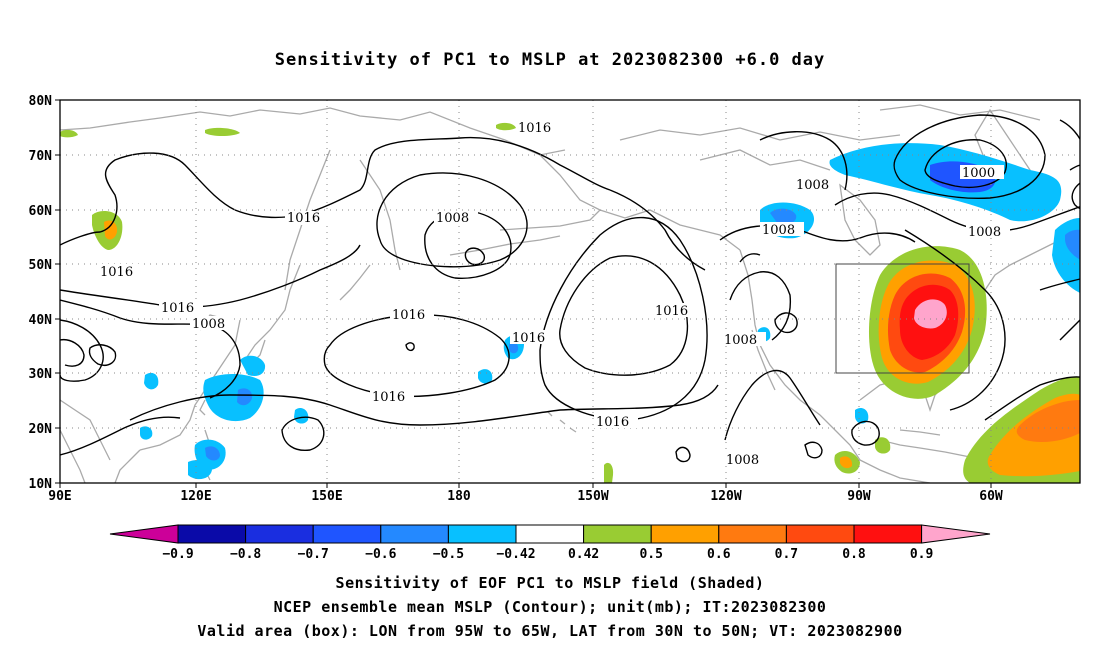  What do you see at coordinates (41, 320) in the screenshot?
I see `lat-label: 40N` at bounding box center [41, 320].